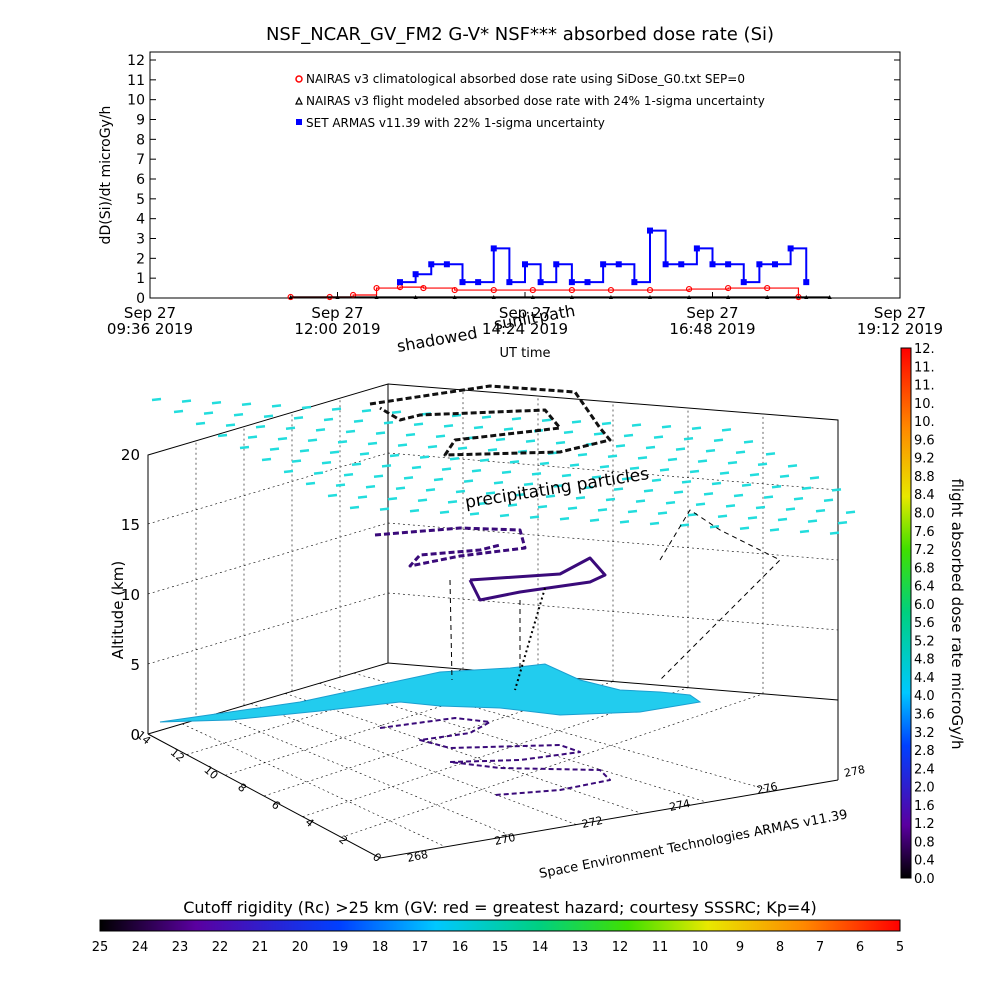 This screenshot has height=1000, width=1000. I want to click on dose-tick-label: 2.4, so click(924, 769).